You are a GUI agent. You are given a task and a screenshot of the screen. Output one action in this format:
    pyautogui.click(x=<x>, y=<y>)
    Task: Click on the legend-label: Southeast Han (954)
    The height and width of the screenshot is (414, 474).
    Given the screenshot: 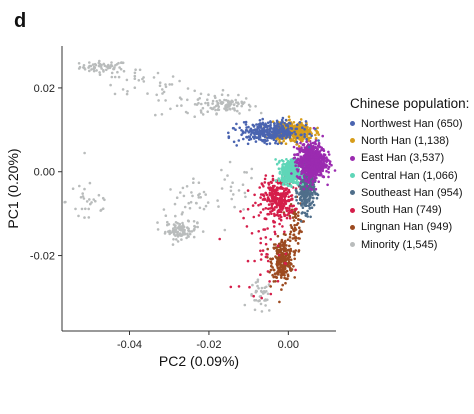 What is the action you would take?
    pyautogui.click(x=412, y=192)
    